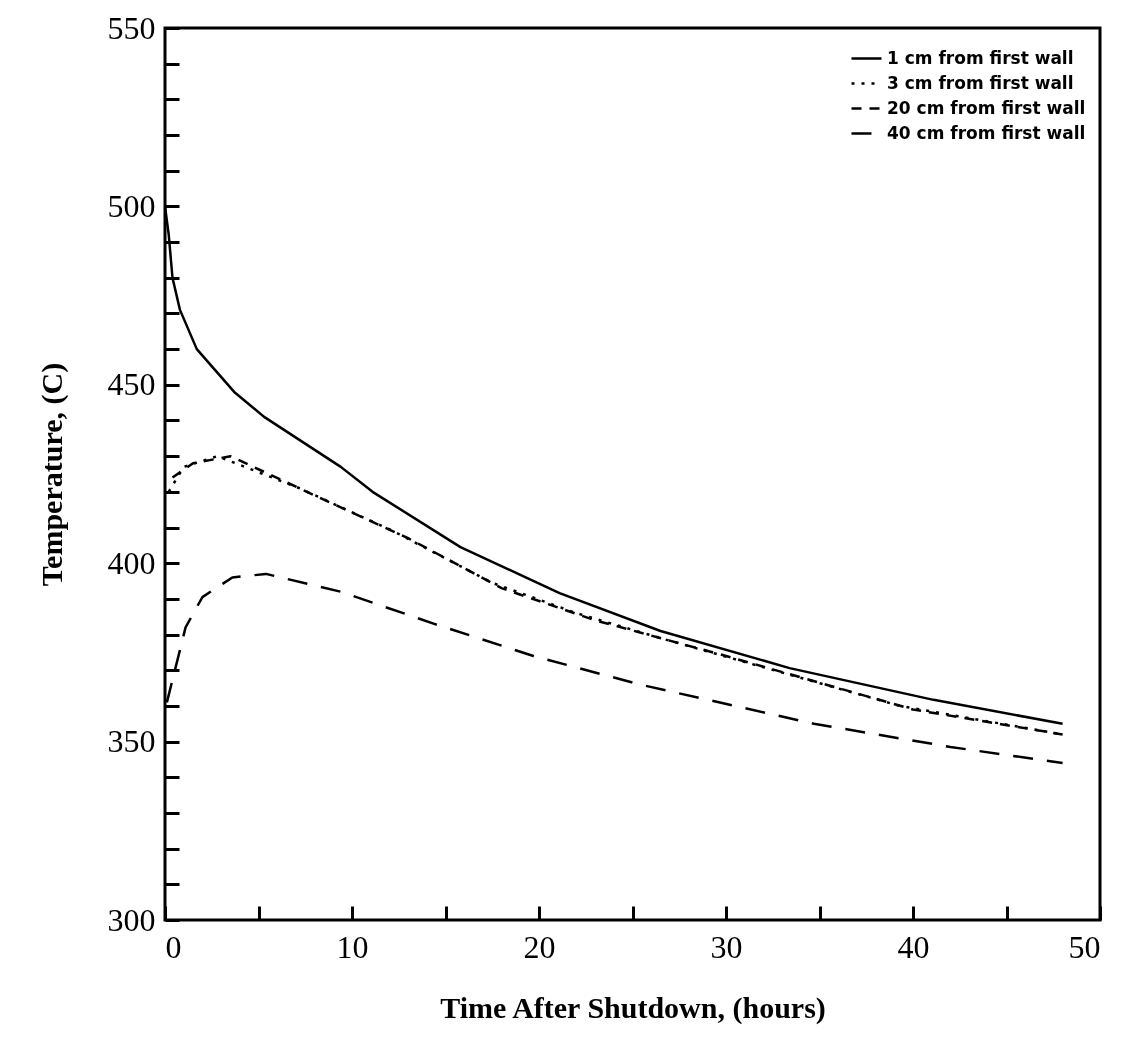 The width and height of the screenshot is (1136, 1051). I want to click on y-axis-title: Temperature, (C), so click(51, 474).